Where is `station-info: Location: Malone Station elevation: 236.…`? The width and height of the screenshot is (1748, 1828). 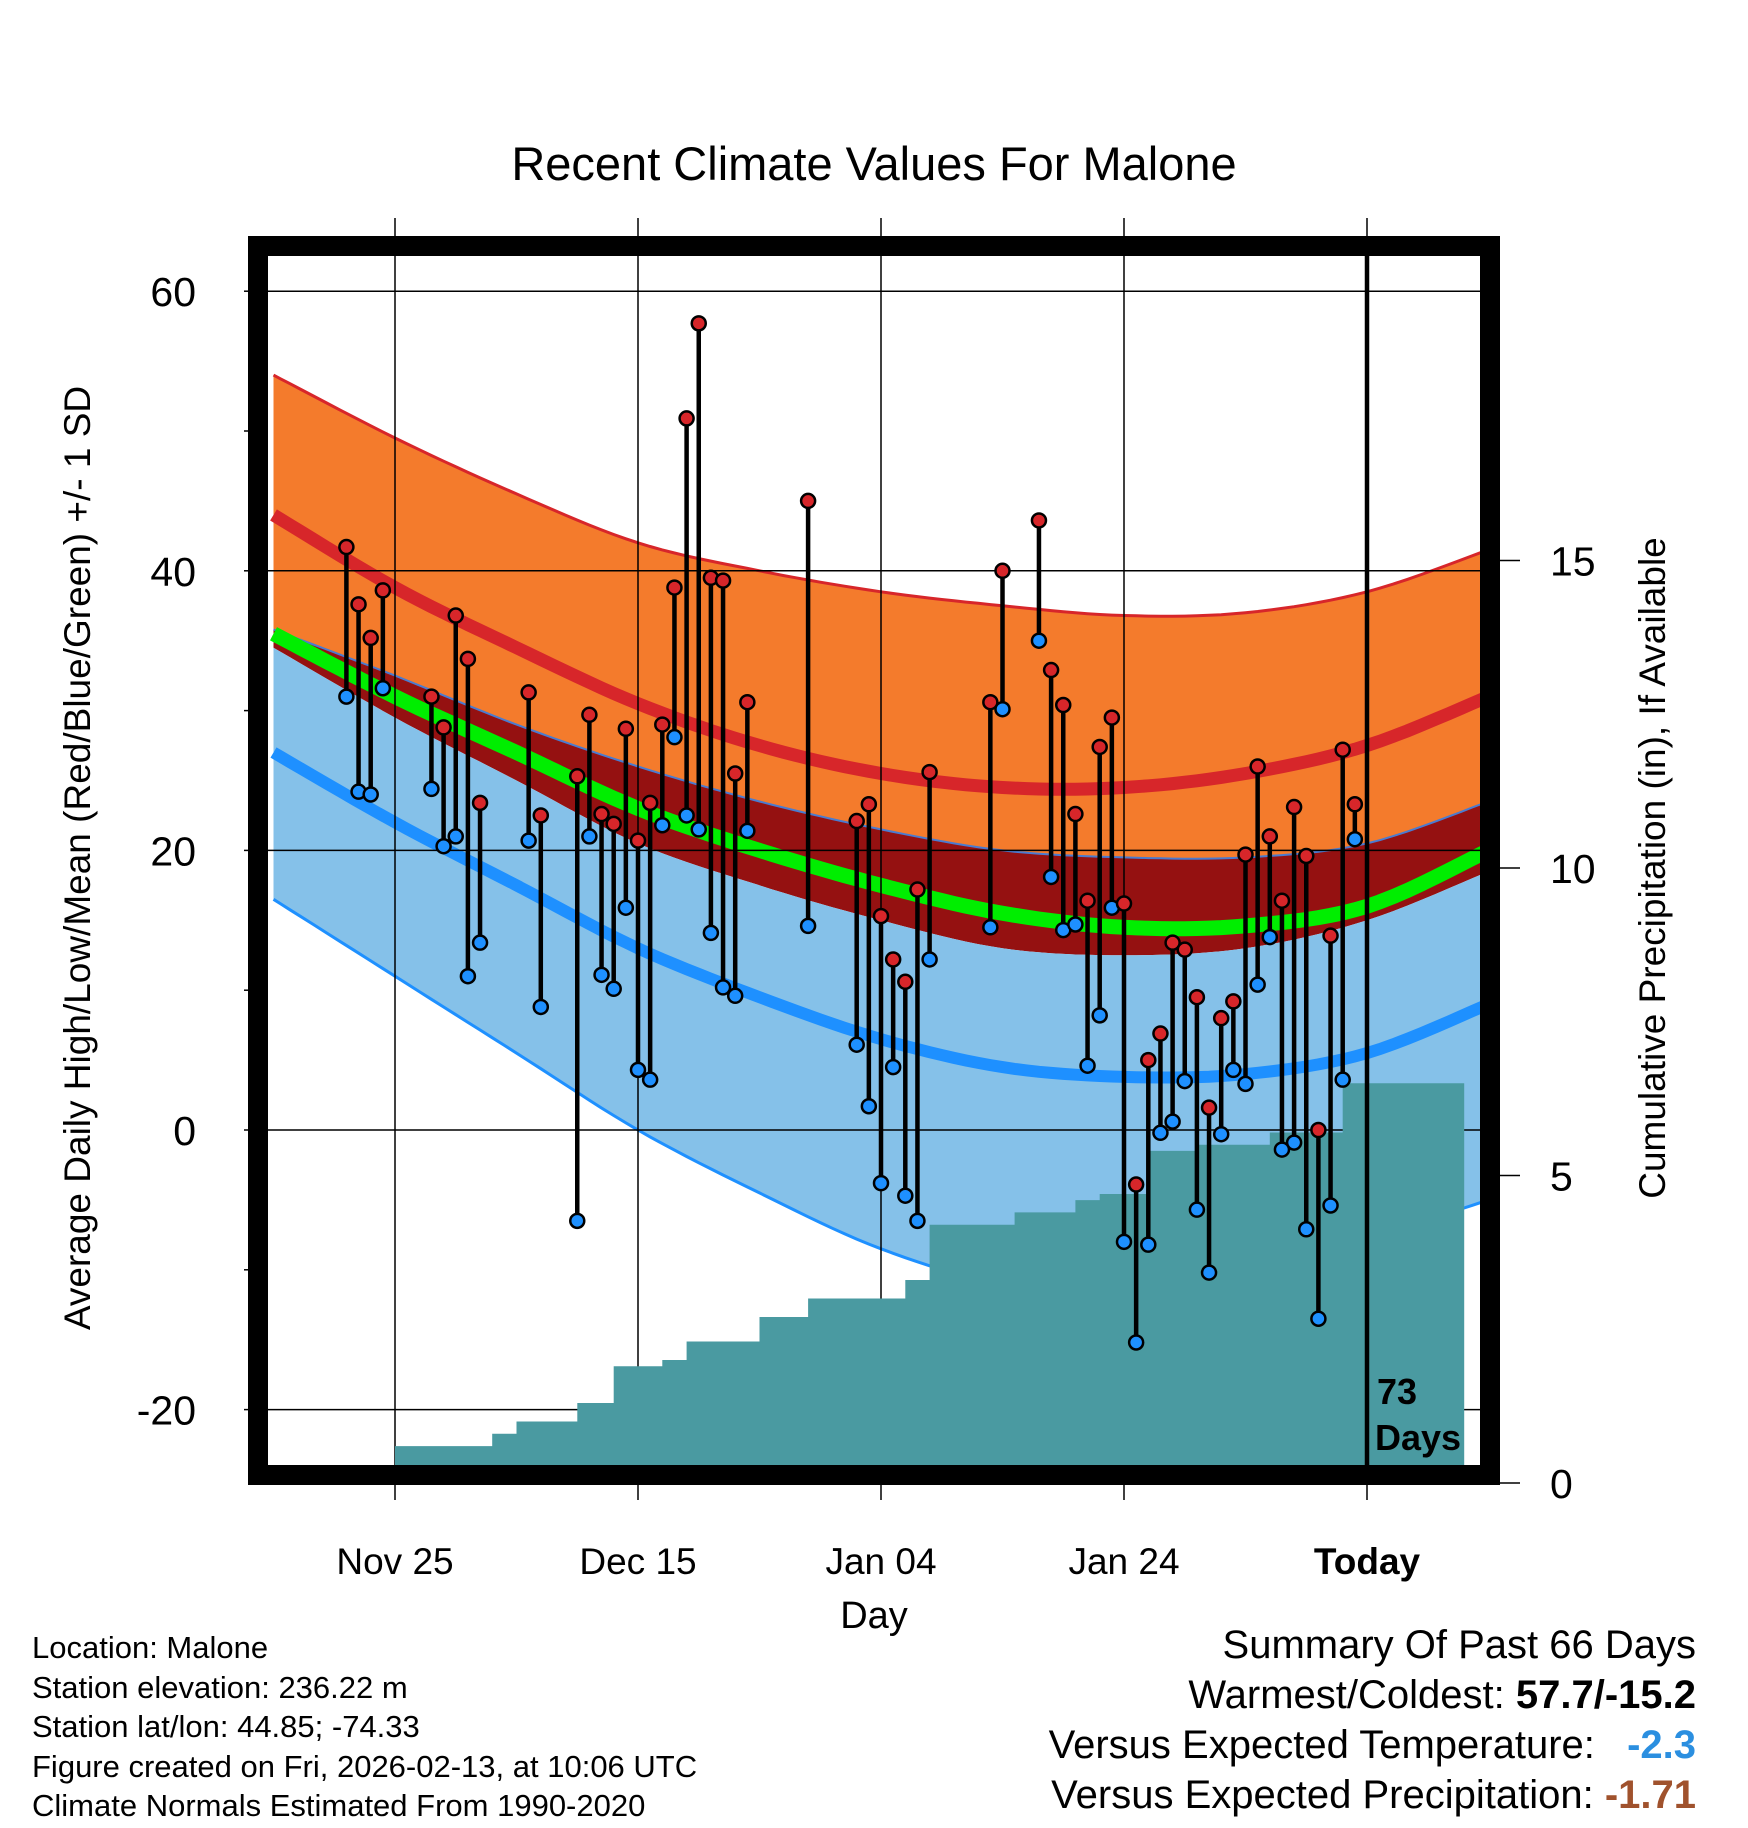
station-info: Location: Malone Station elevation: 236.… is located at coordinates (364, 1727).